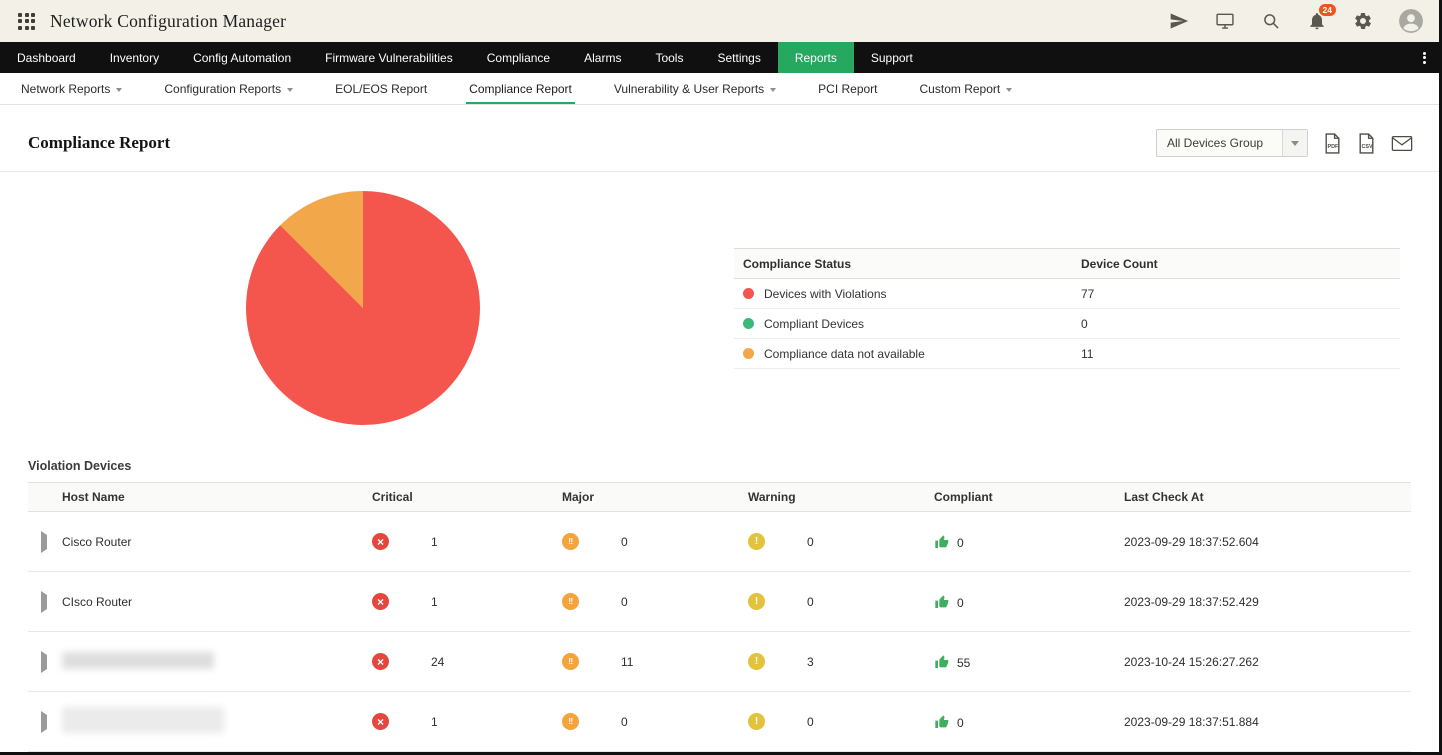 This screenshot has width=1442, height=755. What do you see at coordinates (97, 541) in the screenshot?
I see `host-name: Cisco Router` at bounding box center [97, 541].